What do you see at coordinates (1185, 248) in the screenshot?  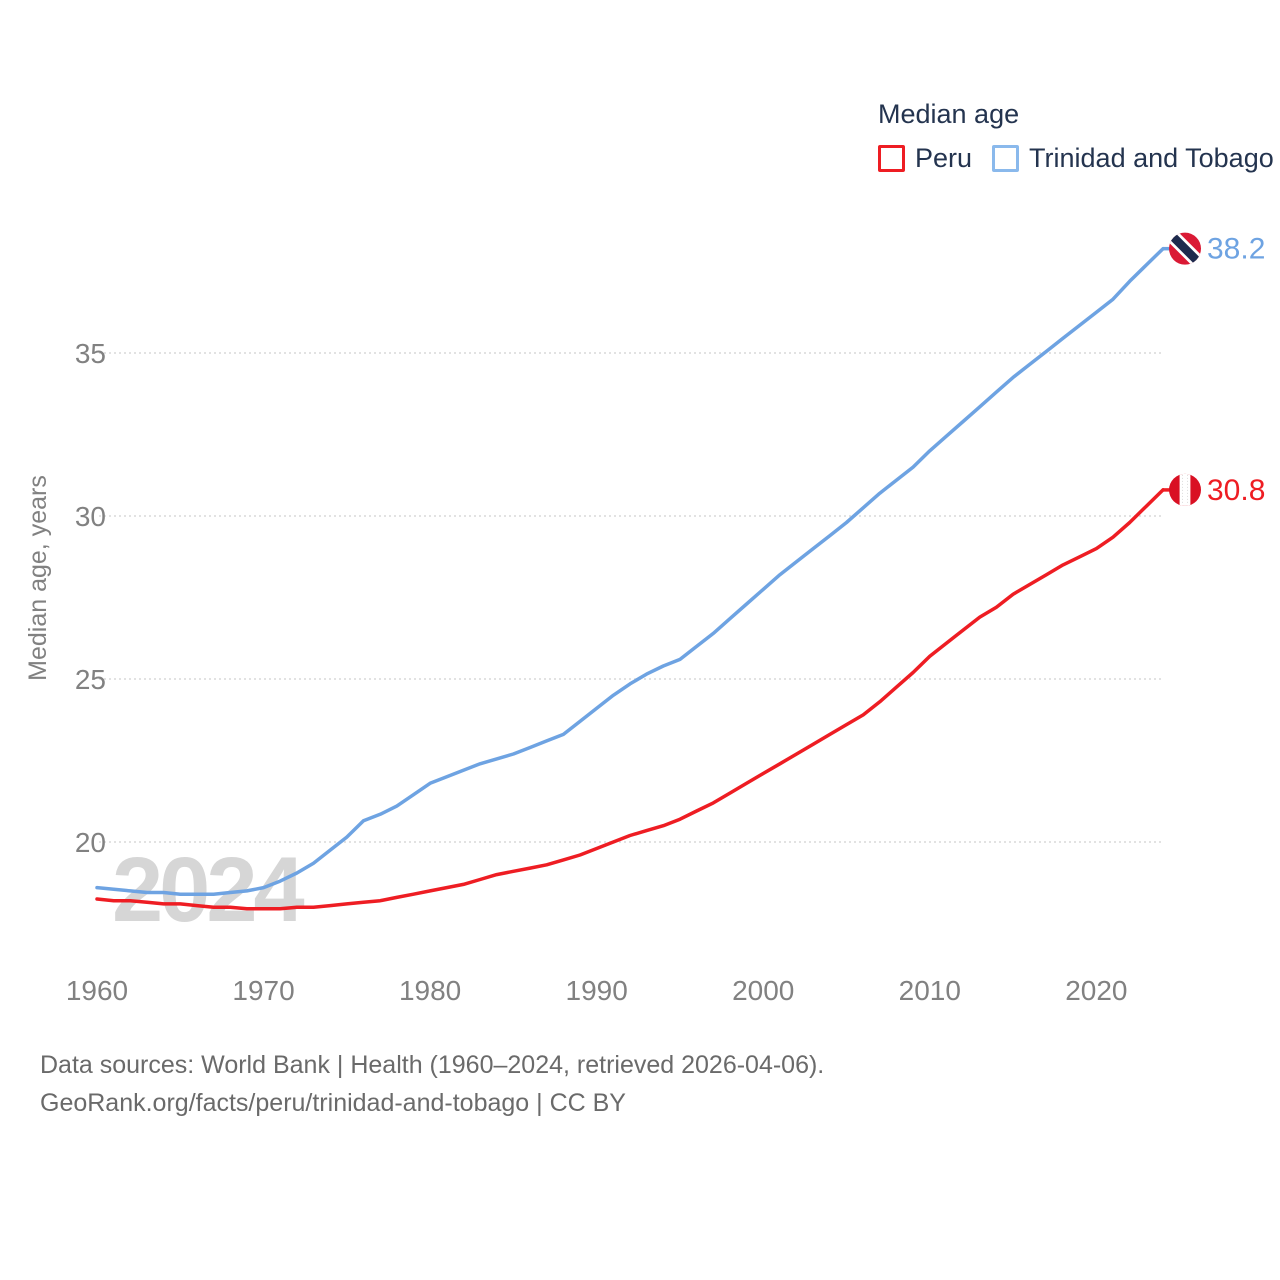 I see `trinidad-and-tobago-flag-icon` at bounding box center [1185, 248].